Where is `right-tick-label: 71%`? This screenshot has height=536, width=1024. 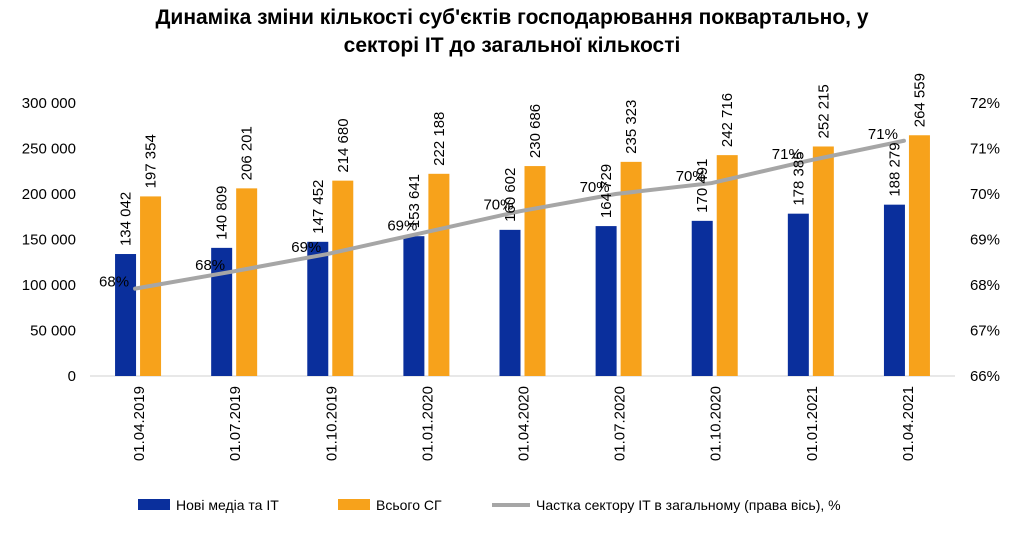 right-tick-label: 71% is located at coordinates (985, 149).